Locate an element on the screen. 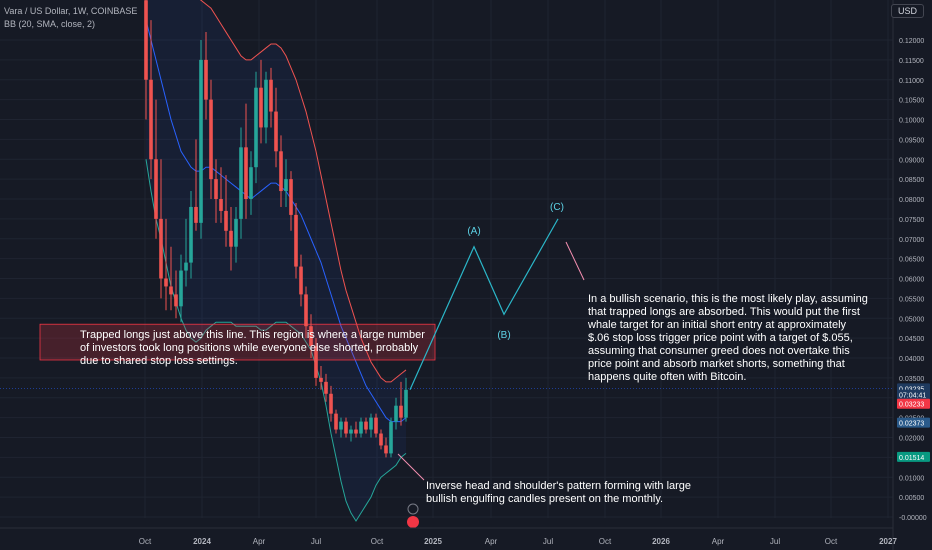 The image size is (932, 550). projection-path is located at coordinates (484, 304).